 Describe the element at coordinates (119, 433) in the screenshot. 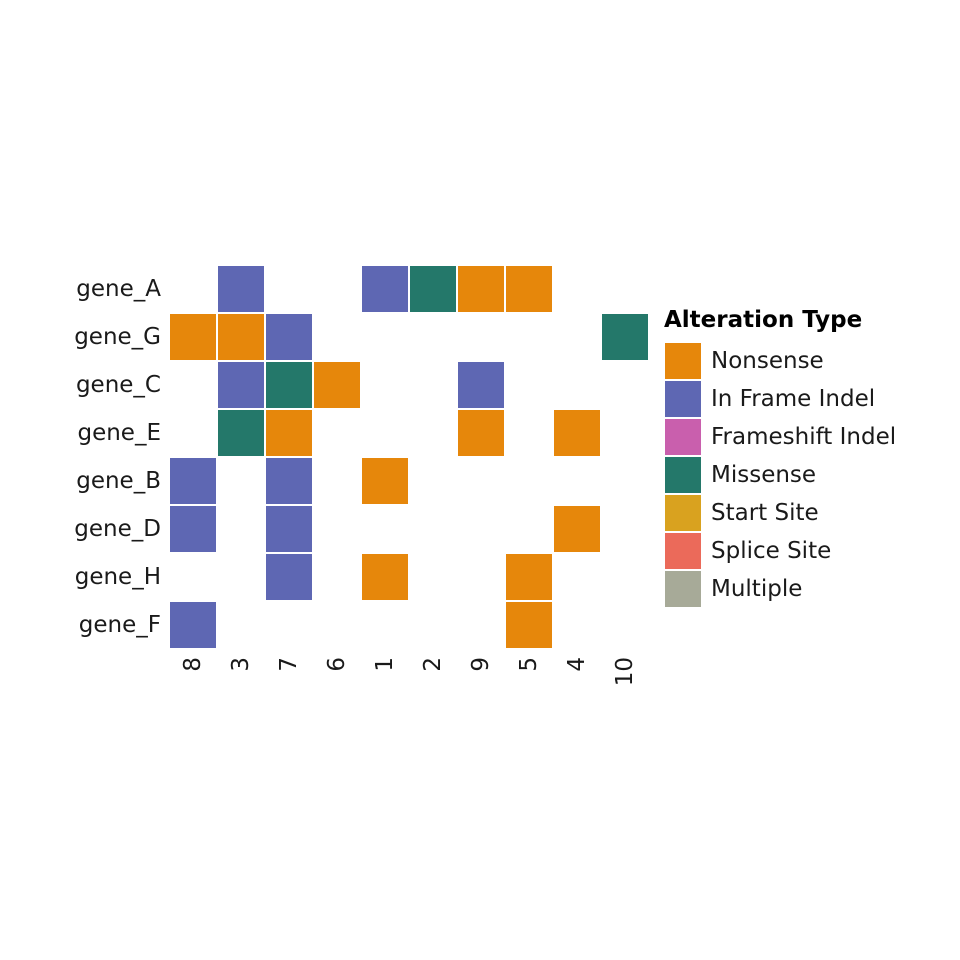

I see `gene-label-gene-e: gene_E` at that location.